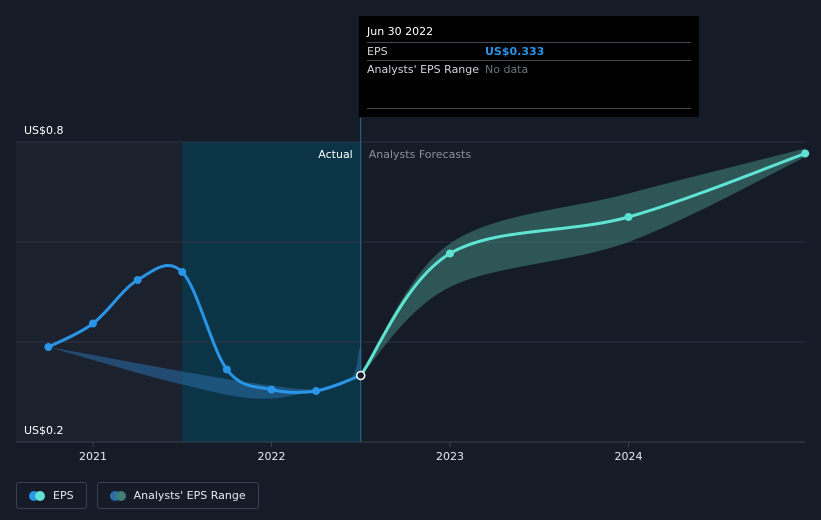 This screenshot has height=520, width=821. I want to click on legend: EPS Analysts' EPS Range, so click(137, 495).